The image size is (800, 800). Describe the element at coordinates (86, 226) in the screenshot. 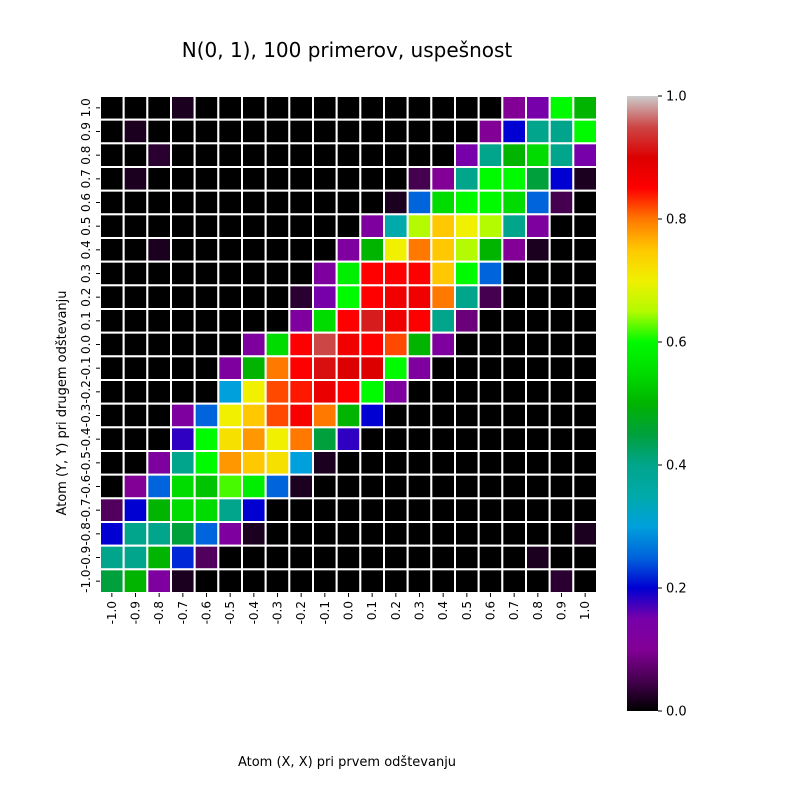

I see `y-tick-label: 0.5` at that location.